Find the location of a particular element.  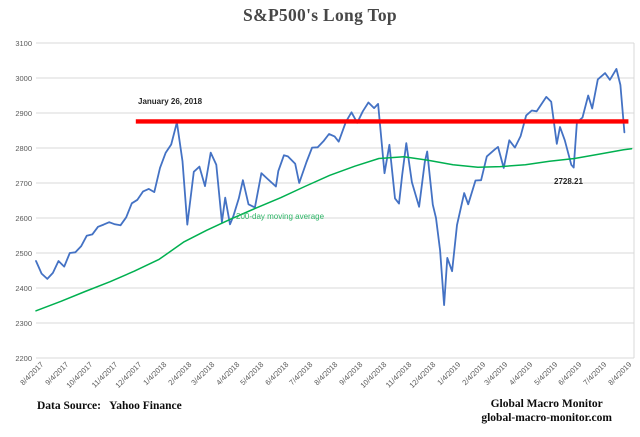

moving-average-annotation: 200-day moving average is located at coordinates (280, 216).